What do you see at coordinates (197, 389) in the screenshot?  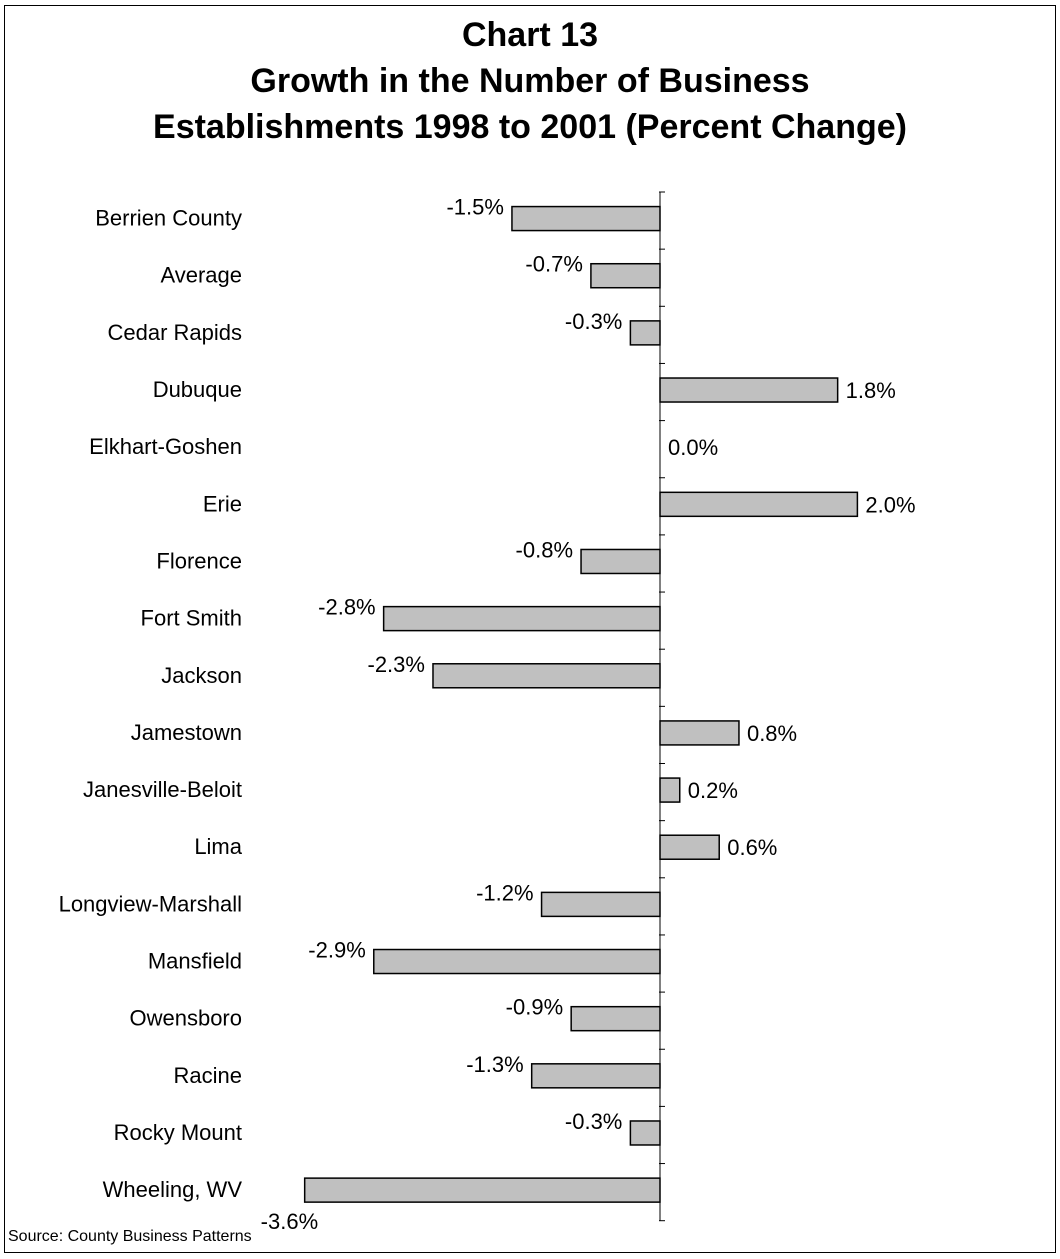 I see `category-label: Dubuque` at bounding box center [197, 389].